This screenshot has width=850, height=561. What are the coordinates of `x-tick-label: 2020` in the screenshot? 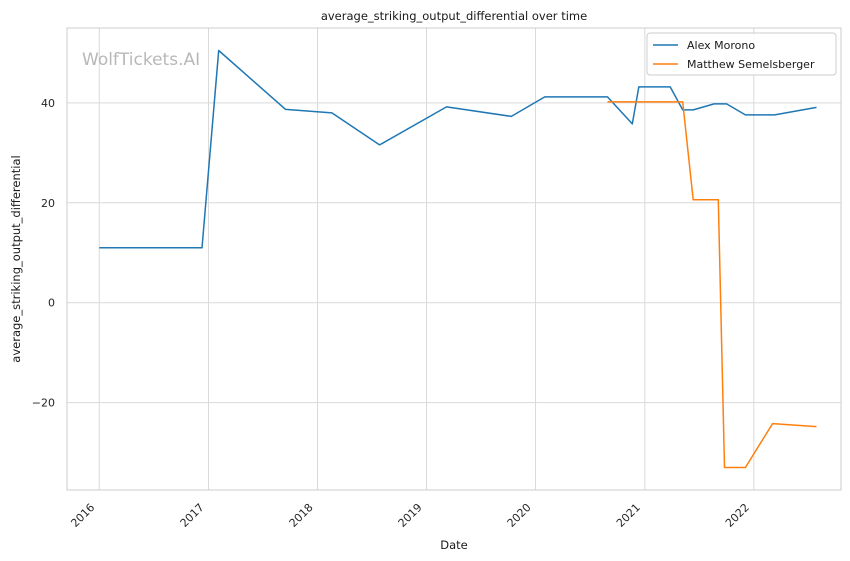 It's located at (519, 515).